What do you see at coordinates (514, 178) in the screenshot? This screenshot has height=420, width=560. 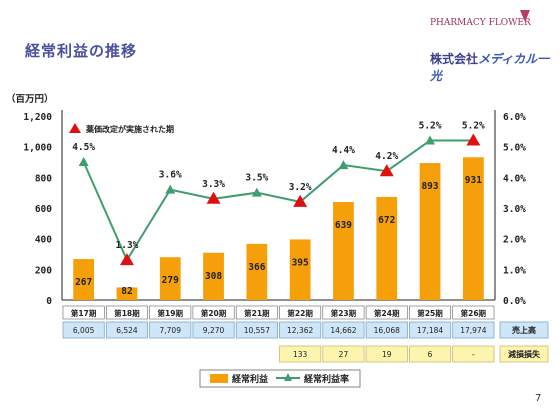 I see `right-tick-label: 4.0%` at bounding box center [514, 178].